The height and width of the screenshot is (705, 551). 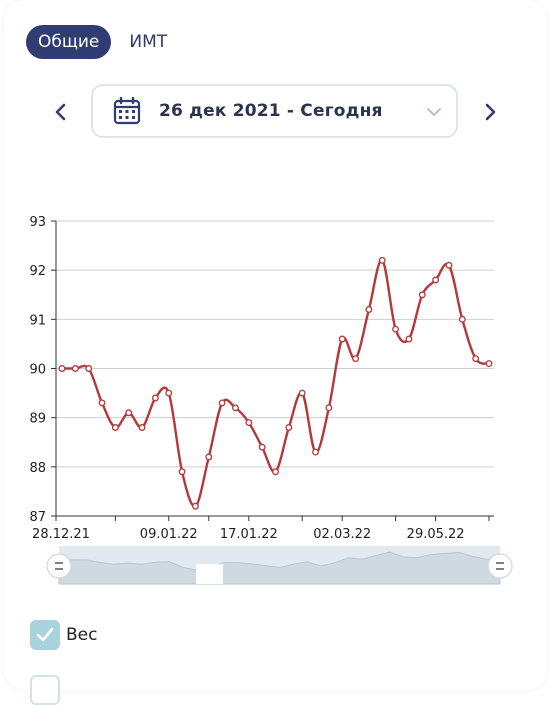 I want to click on chevron-down-icon, so click(x=434, y=112).